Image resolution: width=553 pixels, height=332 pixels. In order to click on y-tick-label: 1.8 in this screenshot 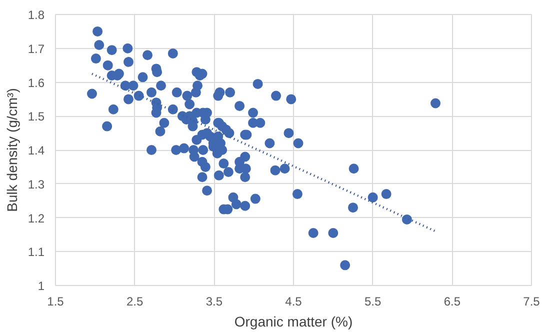, I will do `click(36, 15)`.